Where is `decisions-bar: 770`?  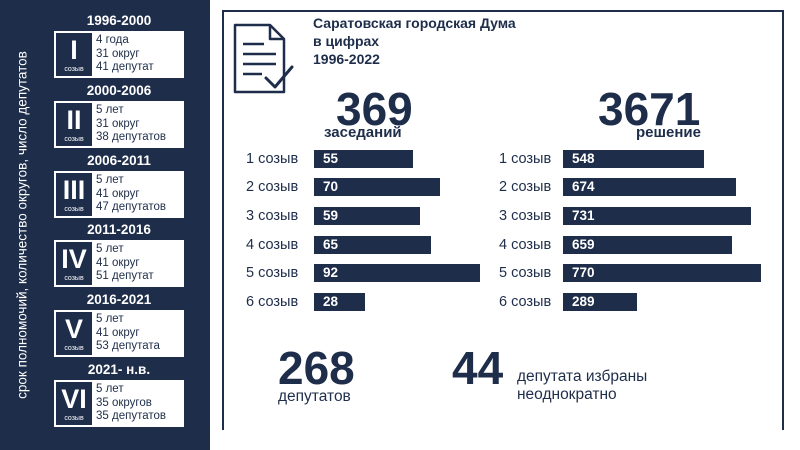
decisions-bar: 770 is located at coordinates (662, 273).